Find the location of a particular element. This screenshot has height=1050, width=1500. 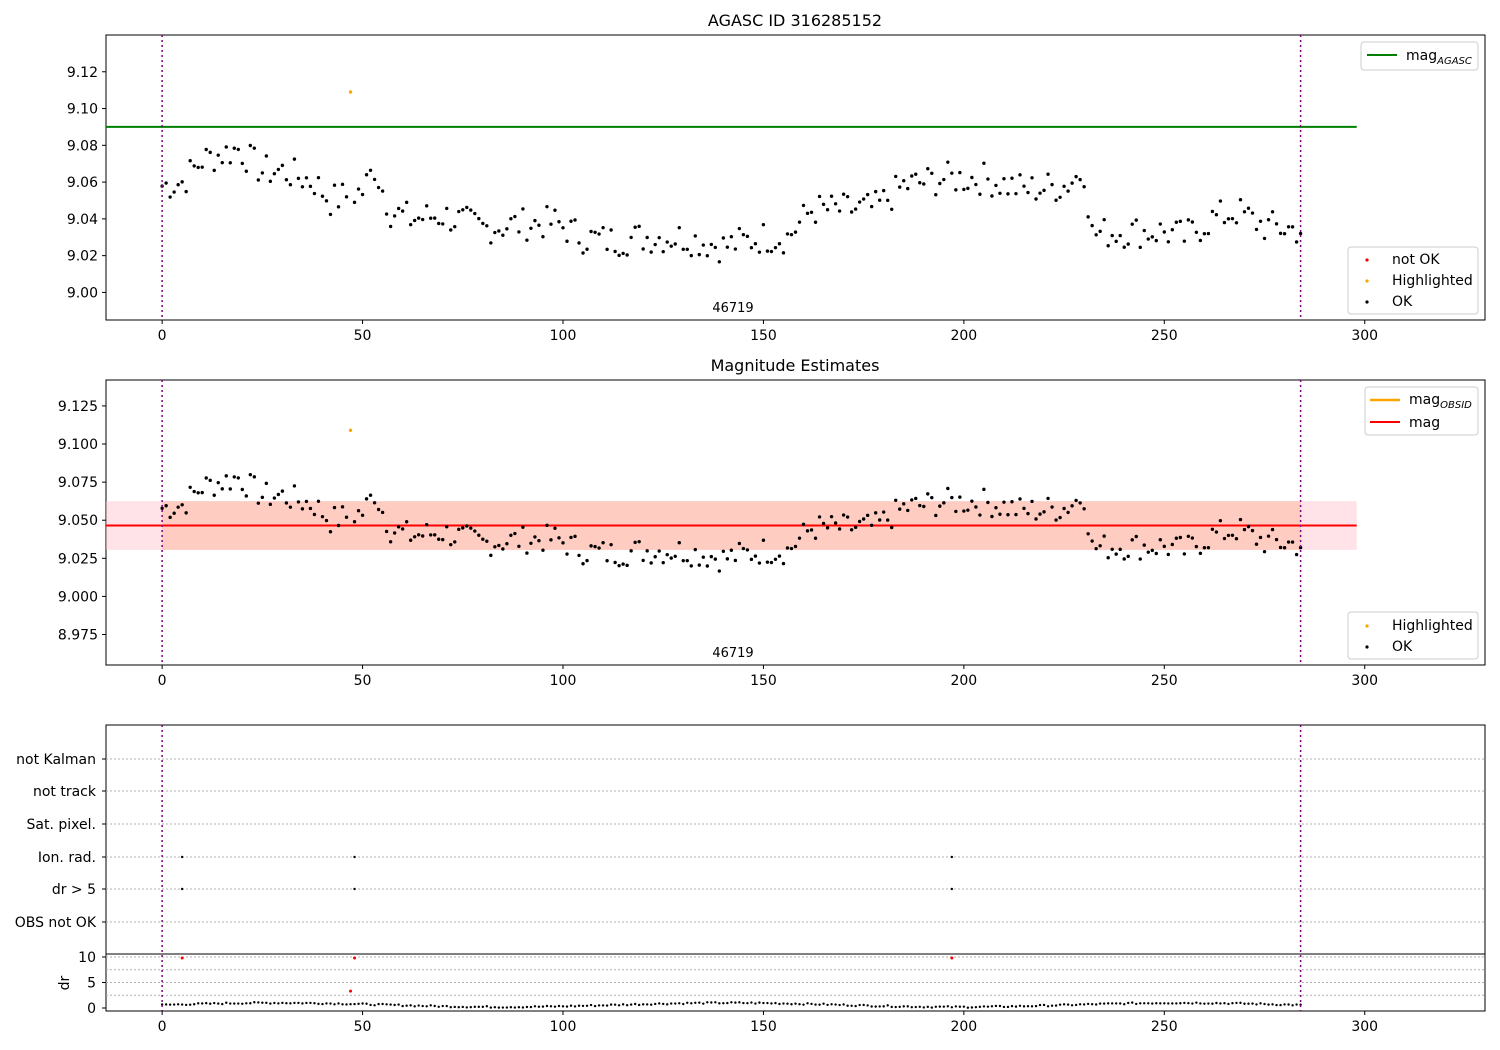

legend2-highlighted-marker is located at coordinates (1367, 626).